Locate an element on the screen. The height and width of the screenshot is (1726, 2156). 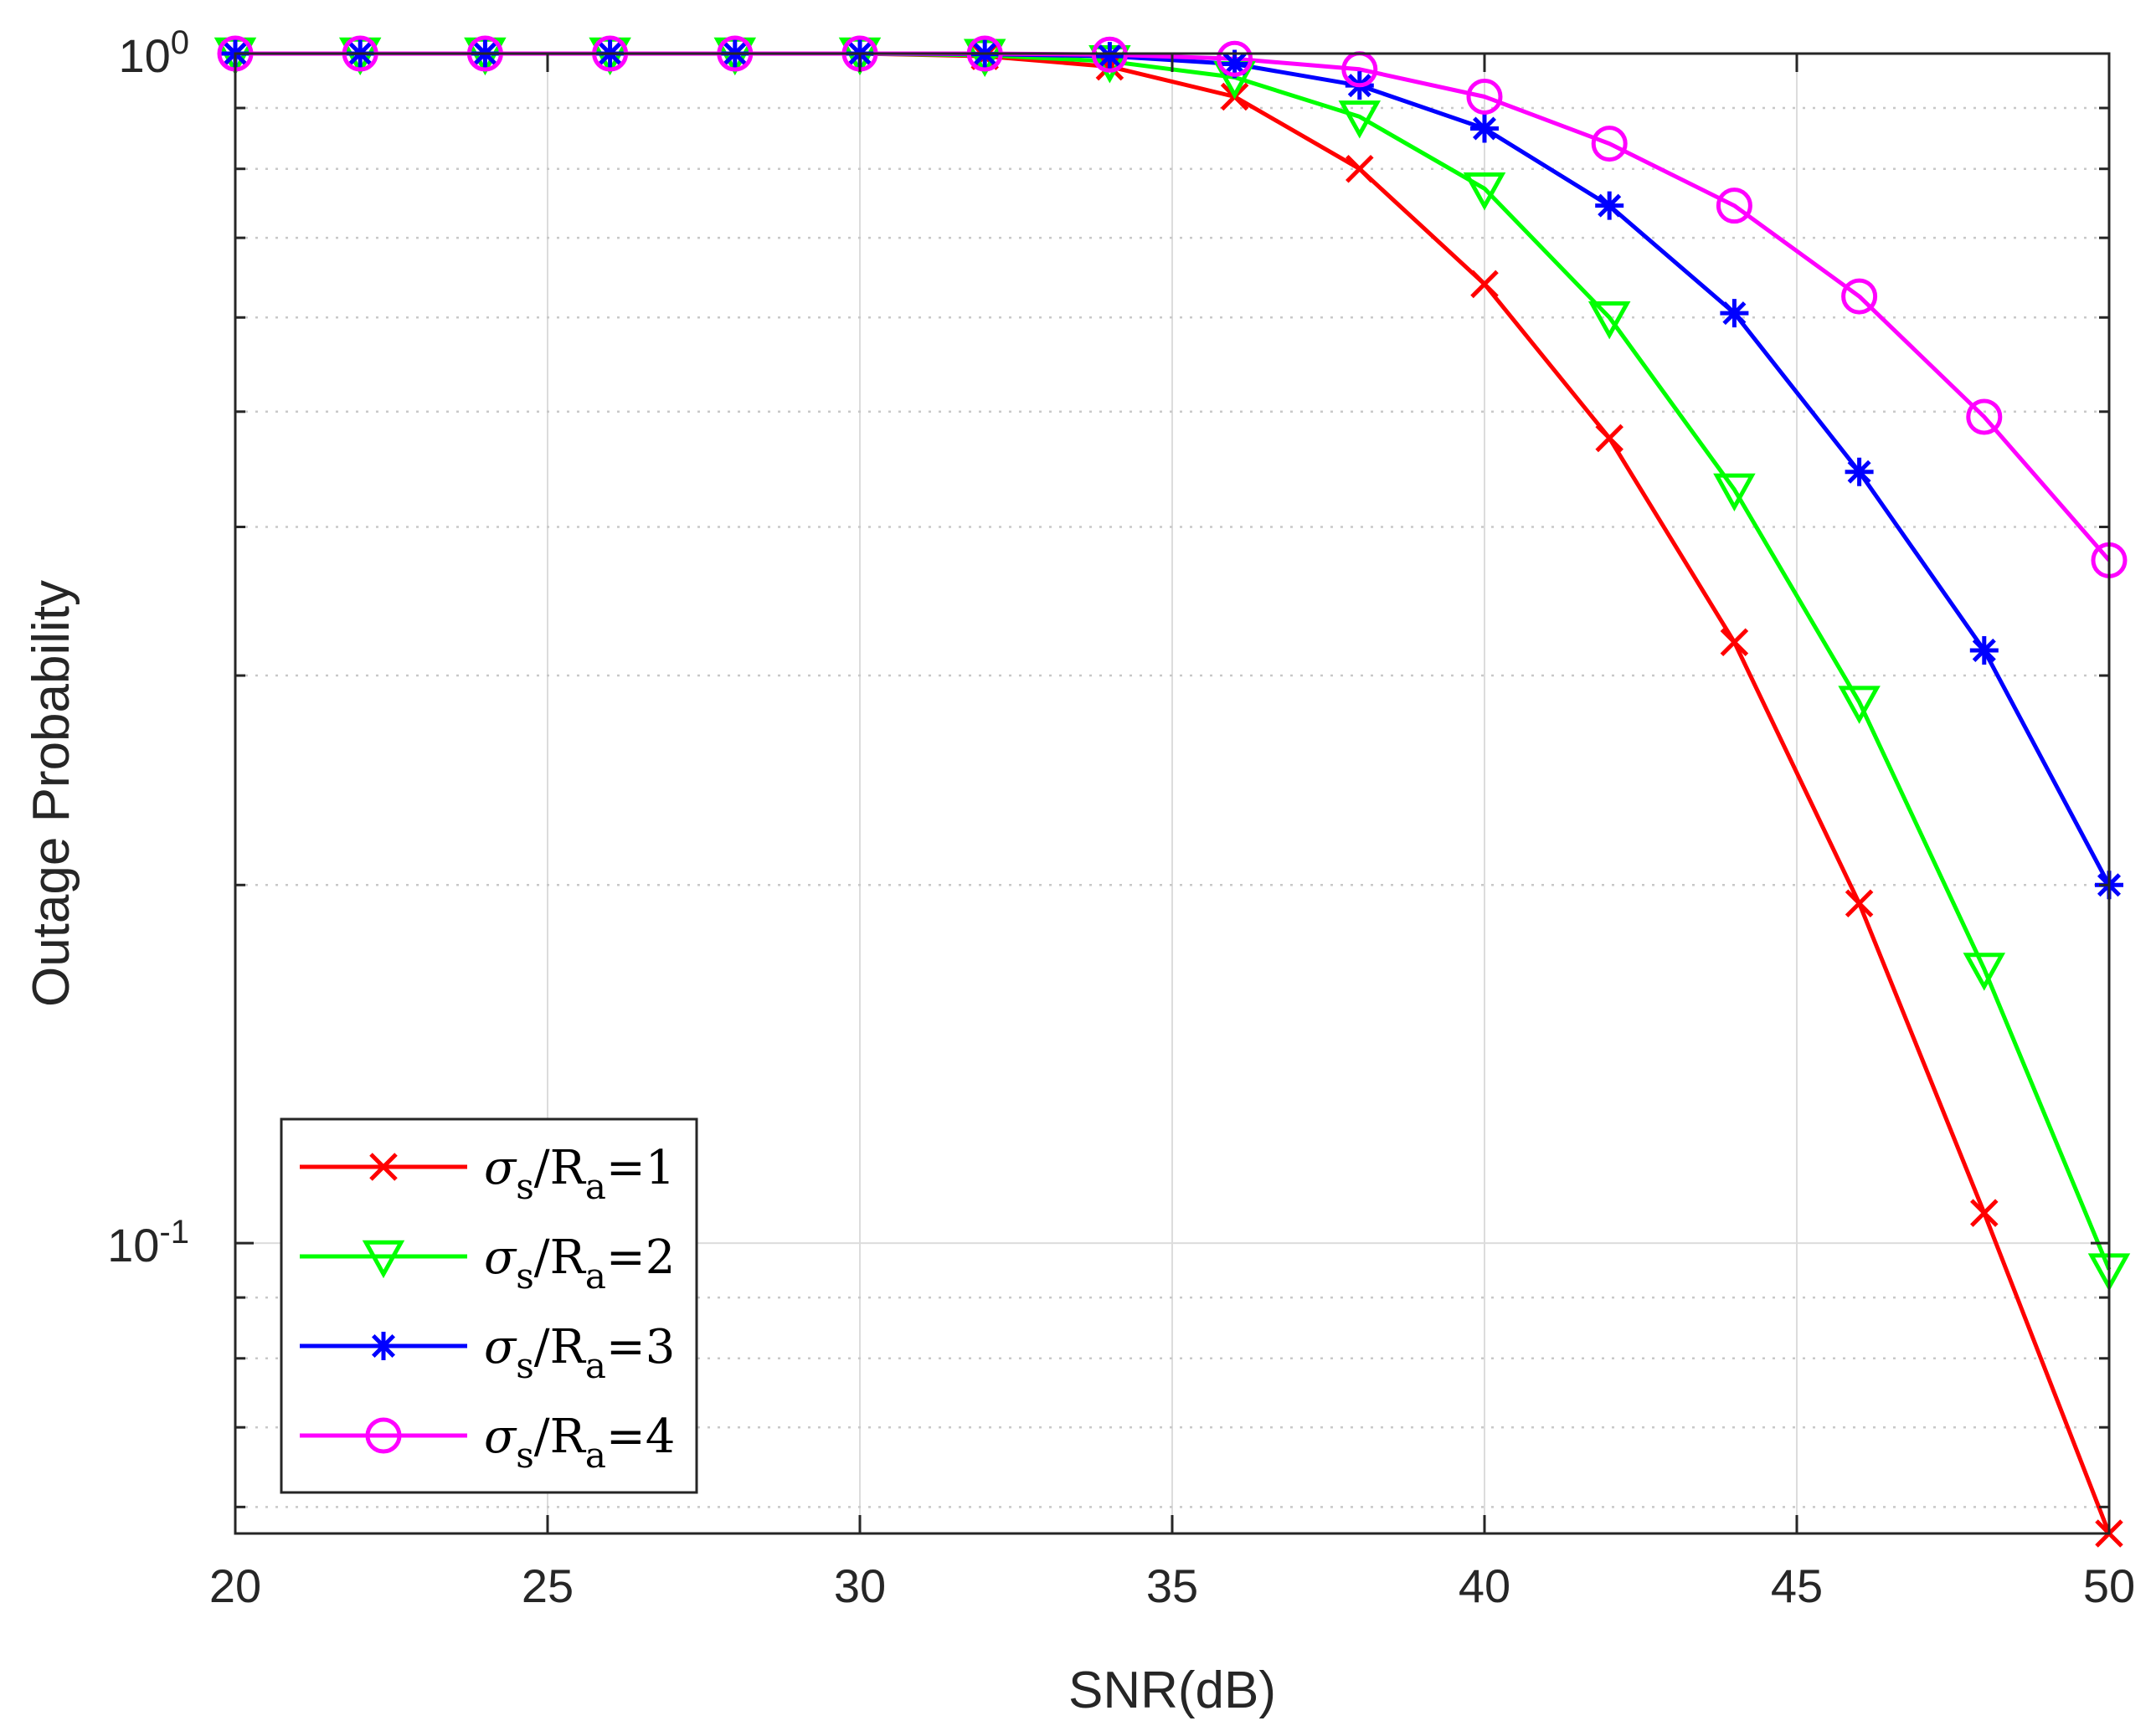
y-tick-label: 10⁻¹ is located at coordinates (148, 1242).